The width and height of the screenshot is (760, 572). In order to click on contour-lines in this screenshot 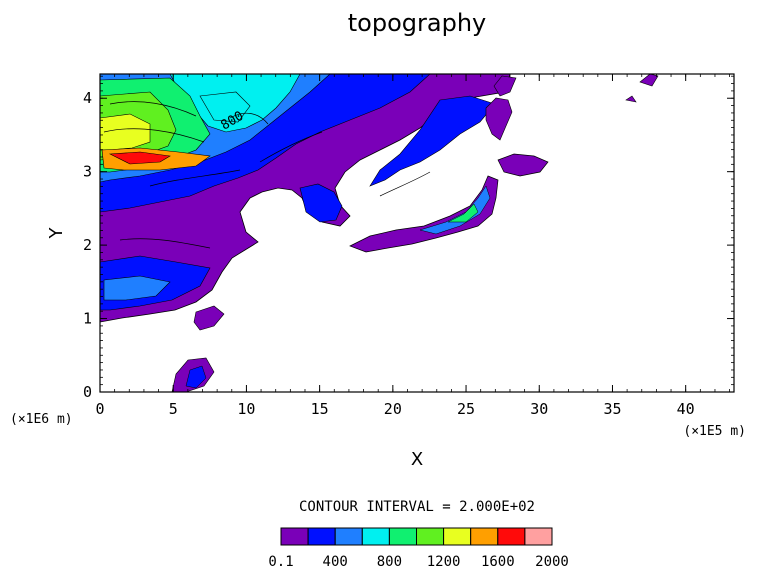, I will do `click(267, 175)`.